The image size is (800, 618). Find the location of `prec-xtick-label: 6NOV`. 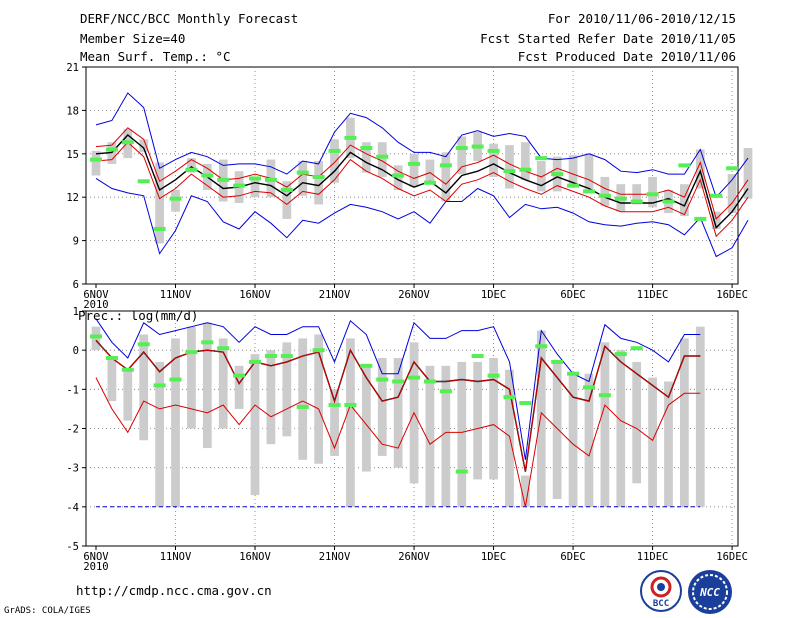

prec-xtick-label: 6NOV is located at coordinates (96, 557).